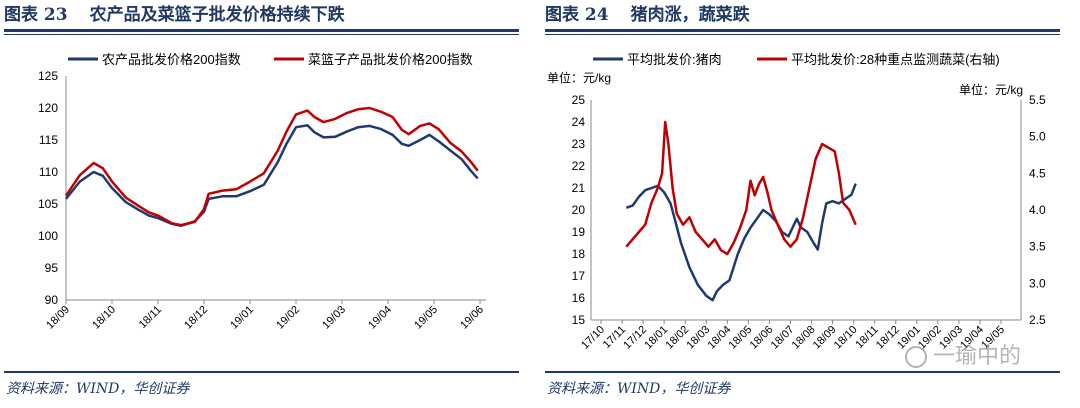 This screenshot has height=408, width=1080. Describe the element at coordinates (217, 15) in the screenshot. I see `figure-23-heading: 农产品及菜篮子批发价格持续下跌` at that location.